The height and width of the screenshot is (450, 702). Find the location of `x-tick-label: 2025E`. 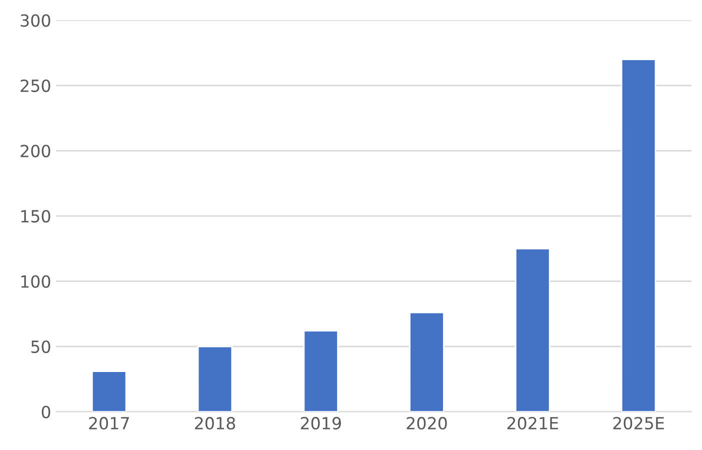

x-tick-label: 2025E is located at coordinates (638, 423).